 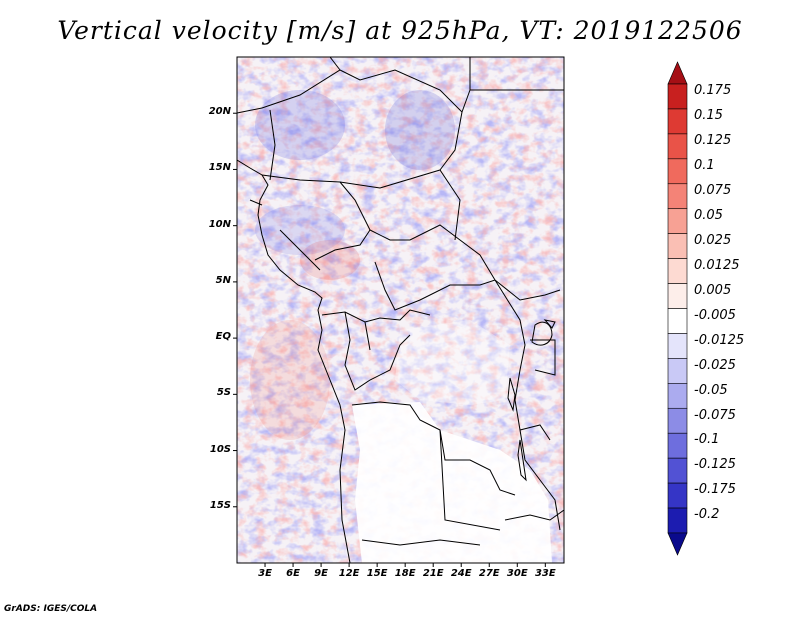 I want to click on lat-label: 5S, so click(x=223, y=393).